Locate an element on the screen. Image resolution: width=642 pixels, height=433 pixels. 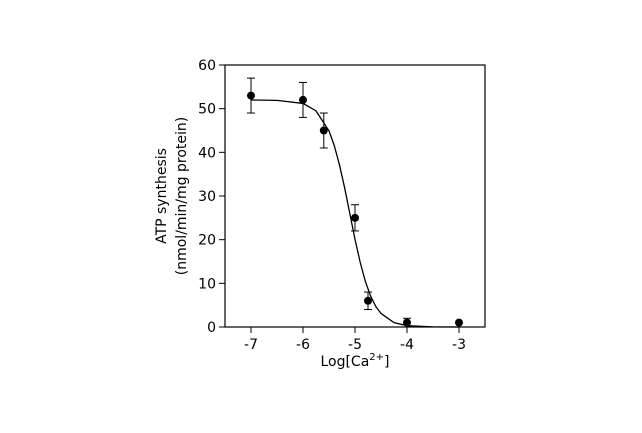
x-label-part: ] is located at coordinates (386, 362).